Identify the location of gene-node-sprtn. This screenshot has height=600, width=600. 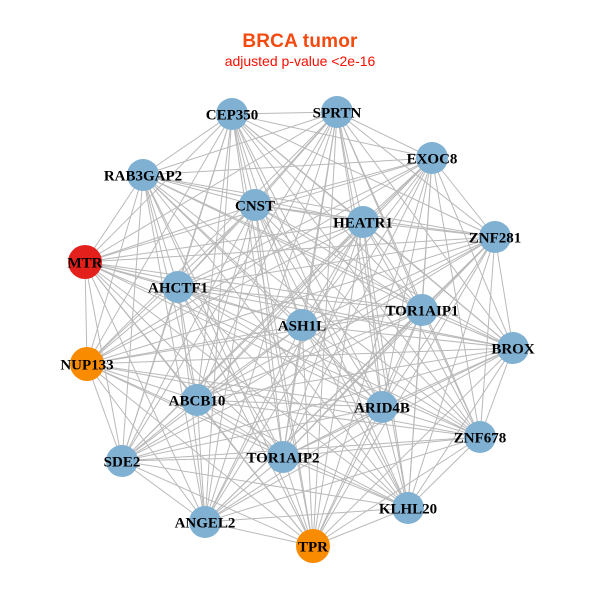
(337, 112).